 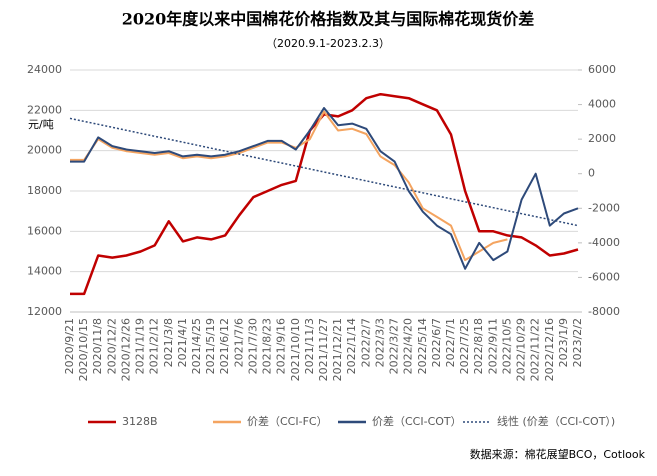 What do you see at coordinates (140, 421) in the screenshot?
I see `legend-label: 3128B` at bounding box center [140, 421].